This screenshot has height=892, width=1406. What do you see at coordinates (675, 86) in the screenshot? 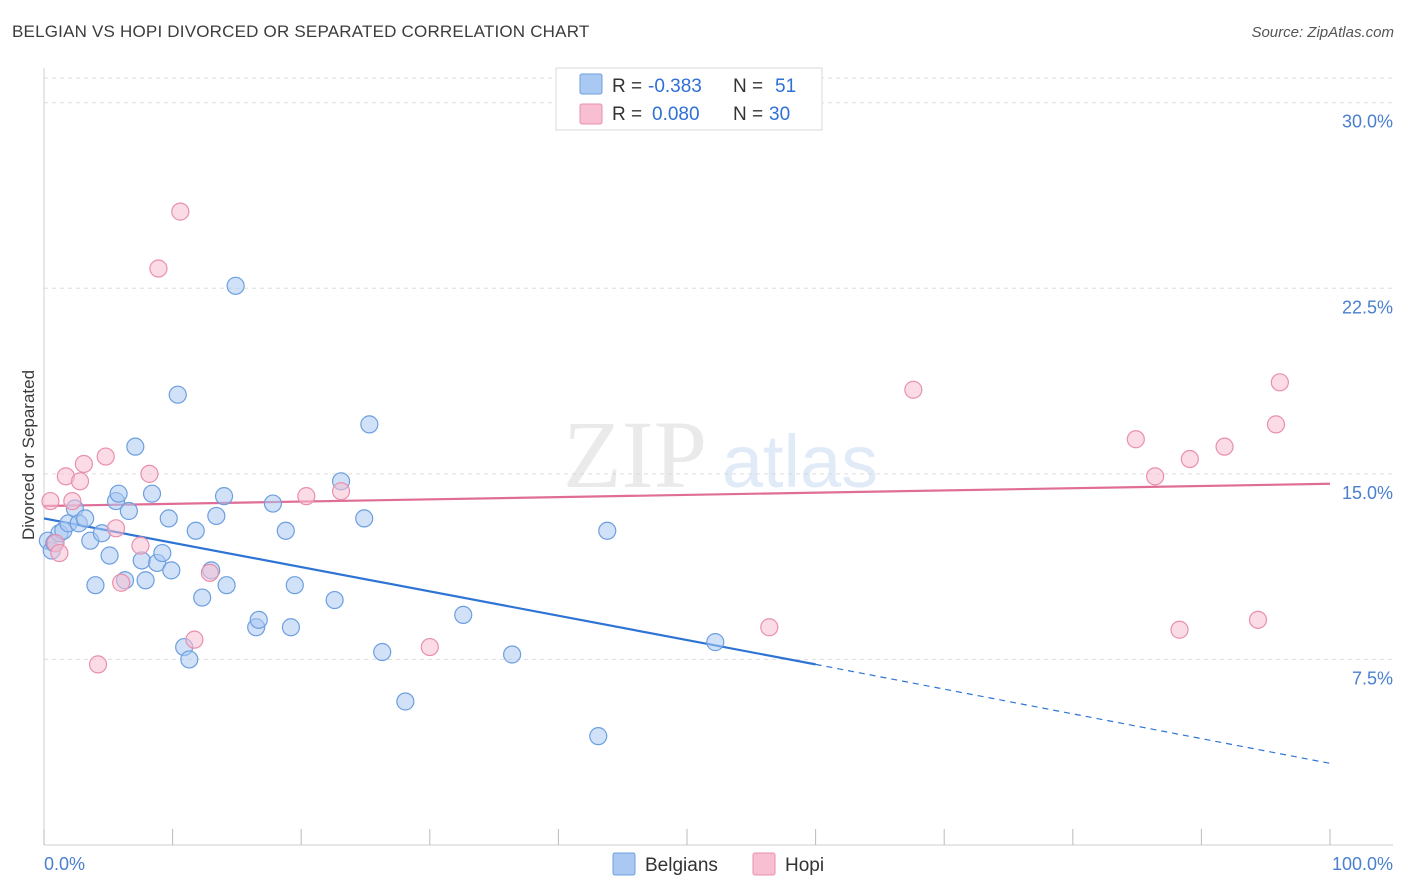
I see `legend-r-value-1: -0.383` at bounding box center [675, 86].